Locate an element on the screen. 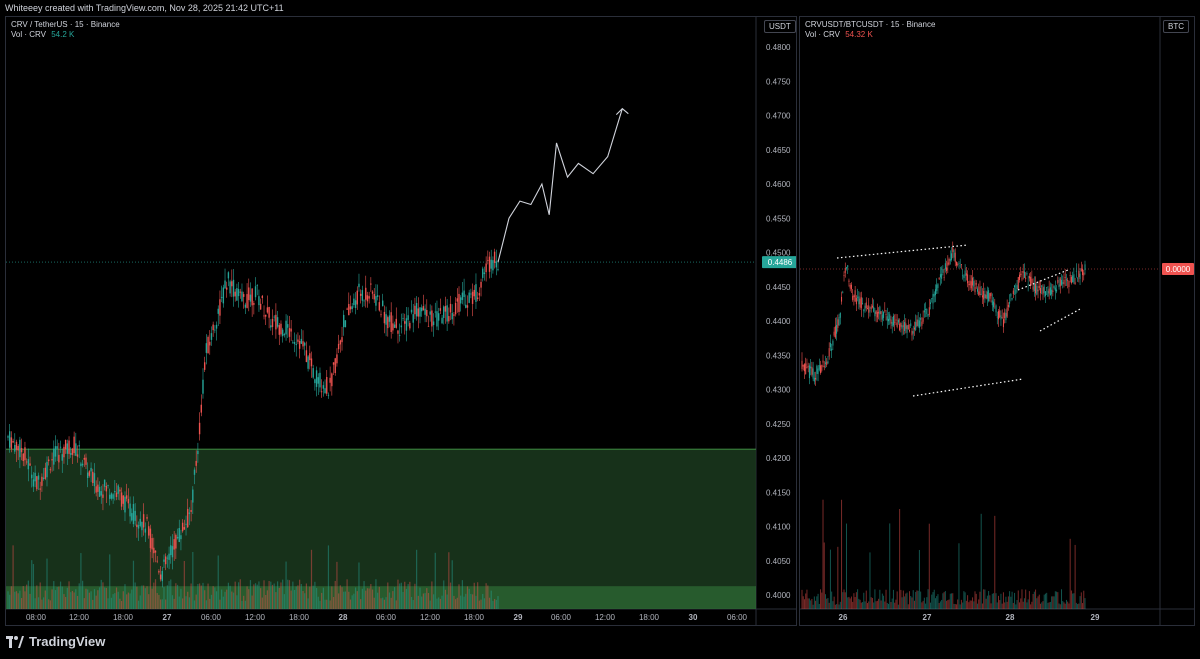  price-tick-label: 0.4700 is located at coordinates (778, 116).